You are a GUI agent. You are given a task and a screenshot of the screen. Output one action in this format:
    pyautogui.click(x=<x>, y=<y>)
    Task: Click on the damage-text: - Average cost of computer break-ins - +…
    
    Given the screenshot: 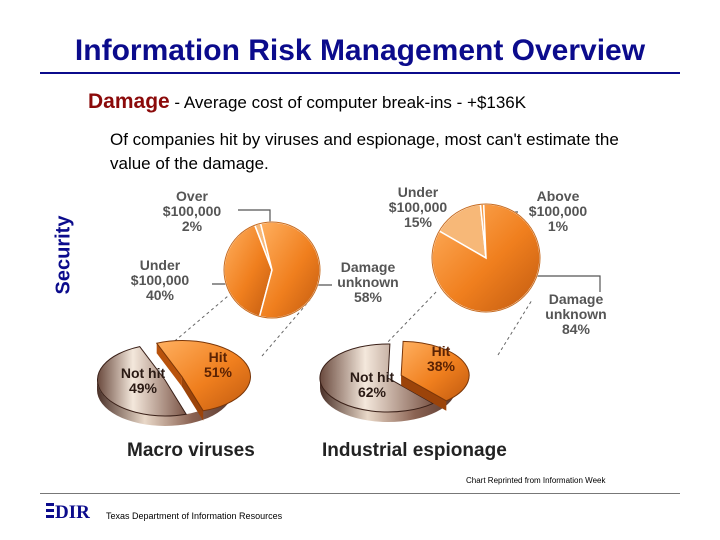 What is the action you would take?
    pyautogui.click(x=348, y=102)
    